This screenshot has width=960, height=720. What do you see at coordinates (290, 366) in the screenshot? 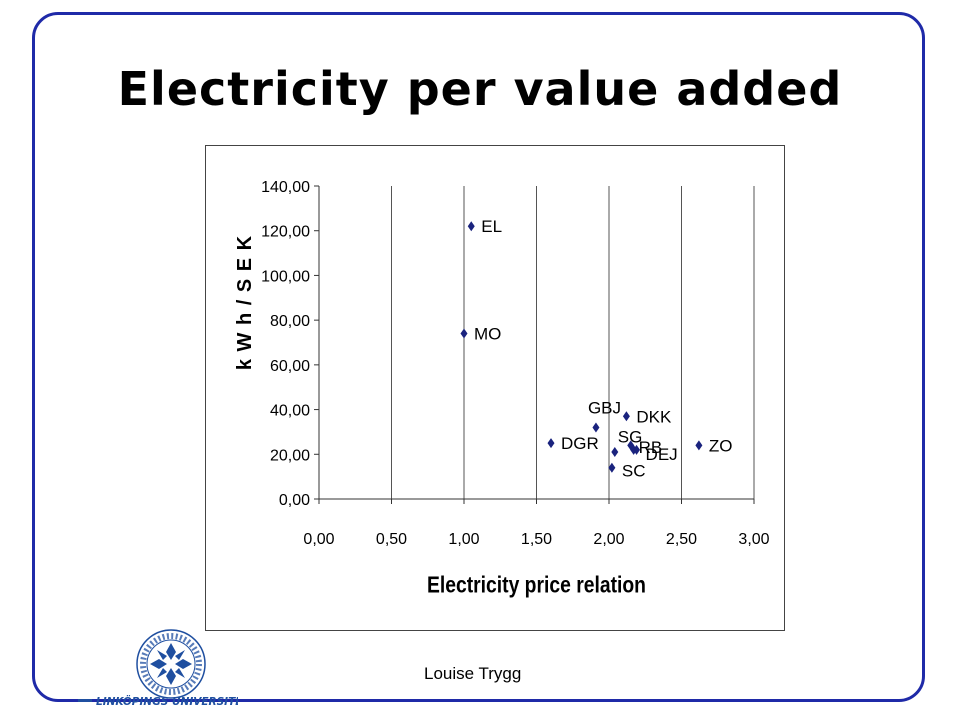
I see `y-tick-label: 60,00` at bounding box center [290, 366].